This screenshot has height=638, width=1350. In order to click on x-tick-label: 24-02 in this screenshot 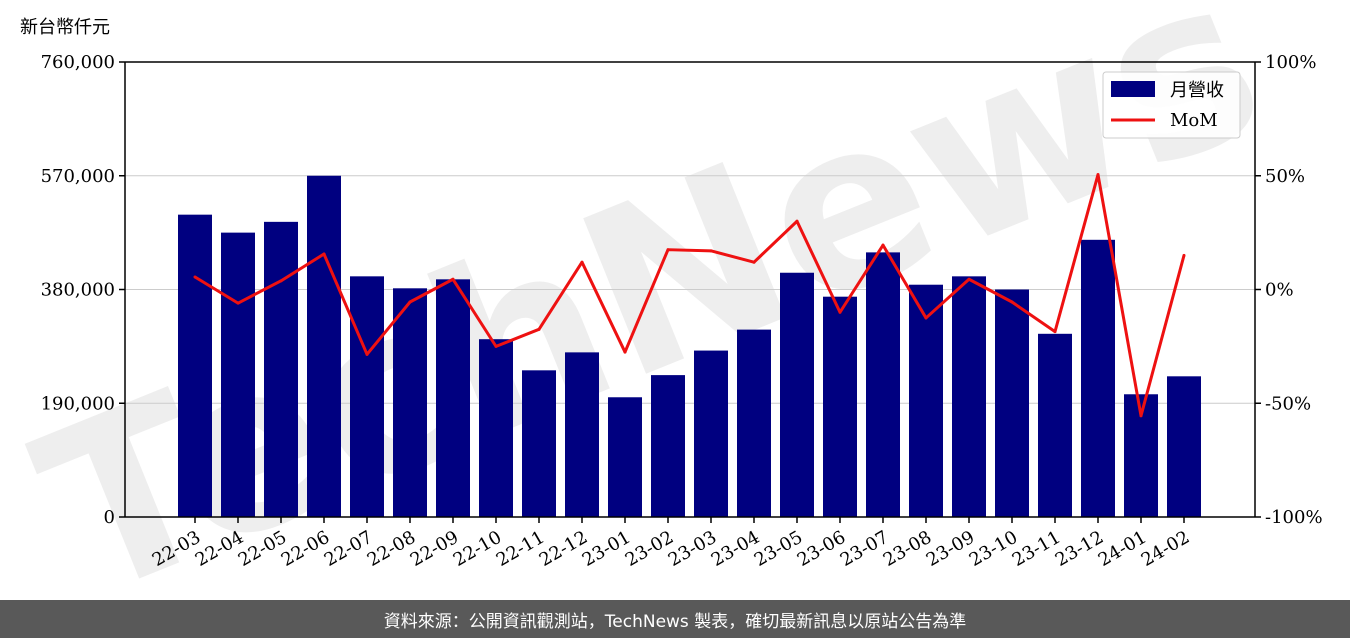, I will do `click(1165, 549)`.